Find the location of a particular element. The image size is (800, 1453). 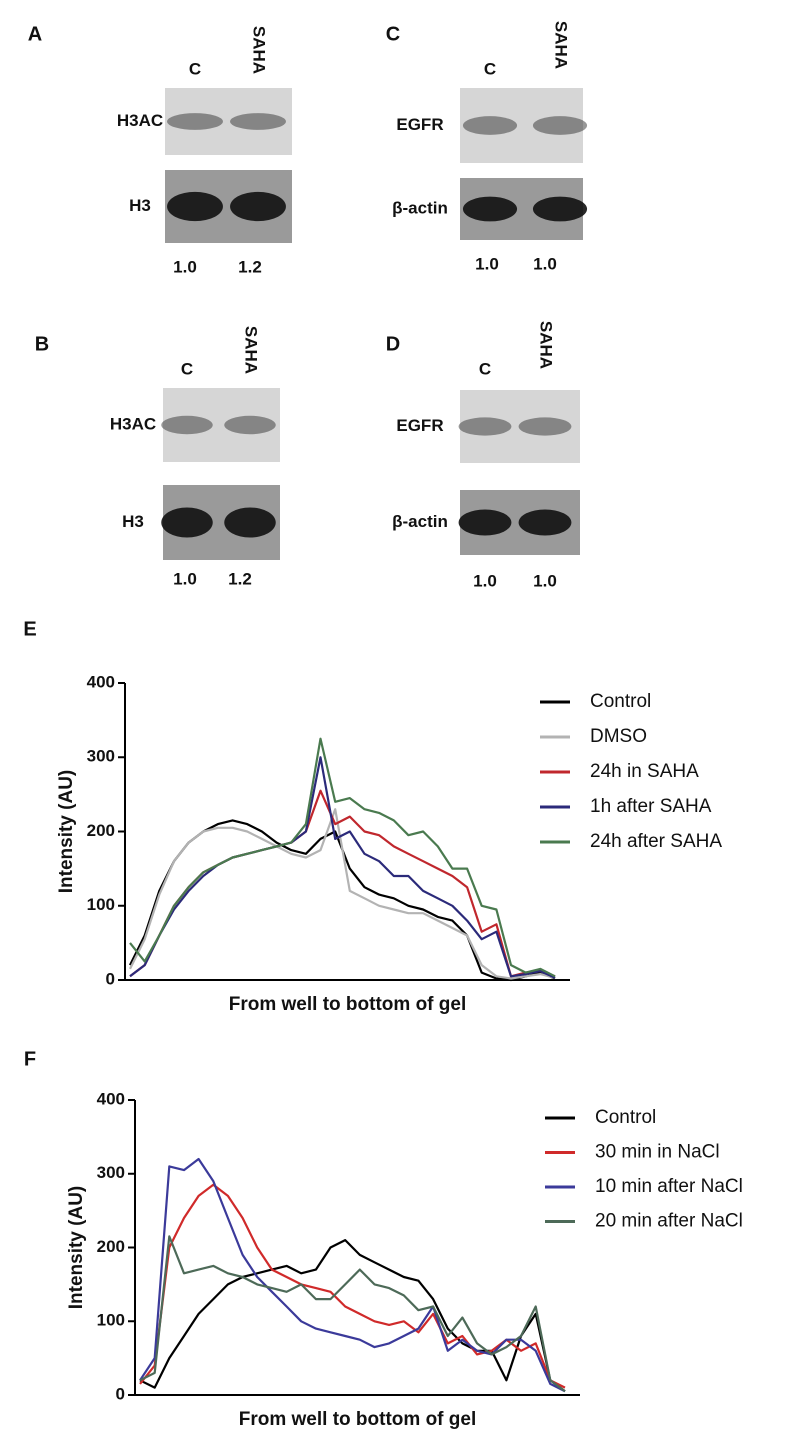

panel-label: D is located at coordinates (393, 344).